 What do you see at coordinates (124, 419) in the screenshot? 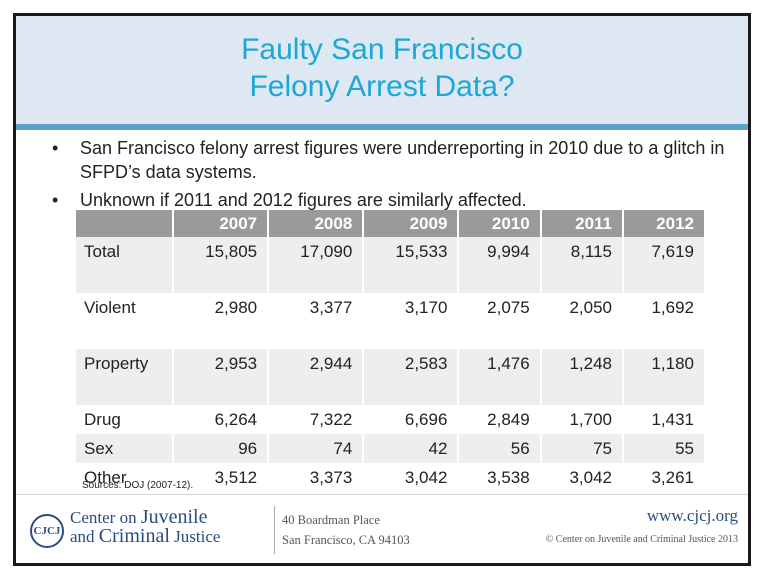
I see `row-label: Drug` at bounding box center [124, 419].